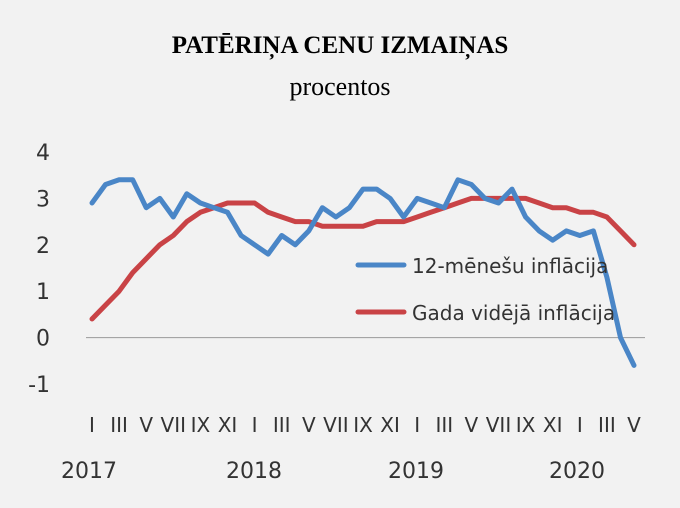 Image resolution: width=680 pixels, height=508 pixels. What do you see at coordinates (510, 266) in the screenshot?
I see `legend-label-0: 12-mēnešu inflācija` at bounding box center [510, 266].